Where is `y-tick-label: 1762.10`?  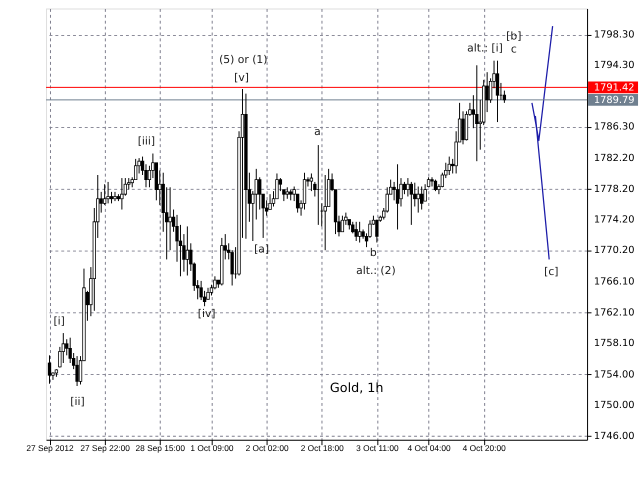 y-tick-label: 1762.10 is located at coordinates (614, 312).